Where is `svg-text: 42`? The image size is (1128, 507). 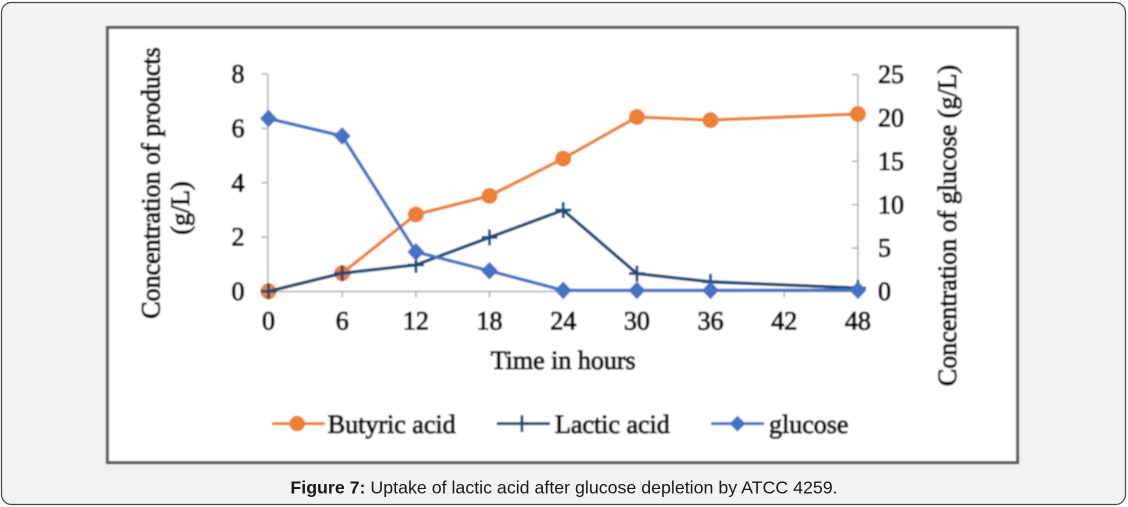 svg-text: 42 is located at coordinates (784, 321).